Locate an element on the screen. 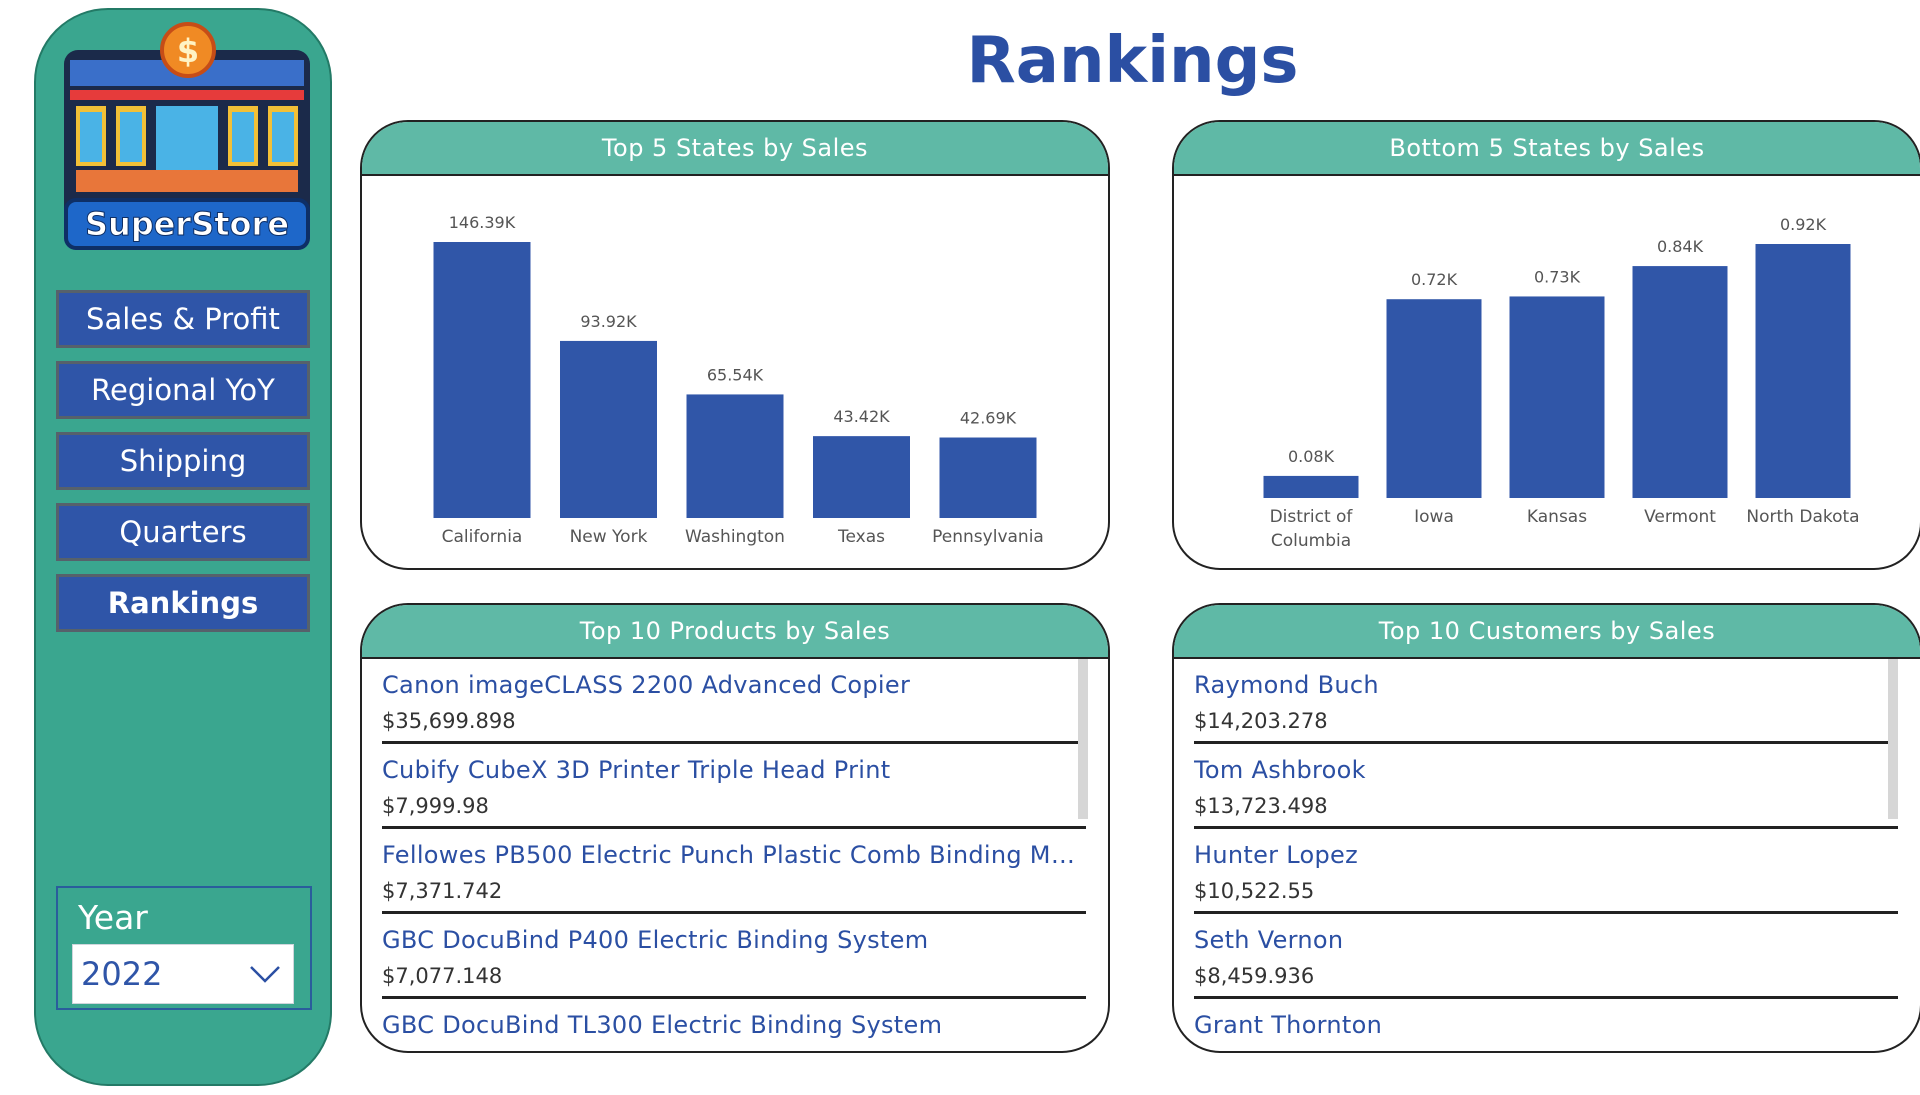  category-label: California is located at coordinates (482, 537).